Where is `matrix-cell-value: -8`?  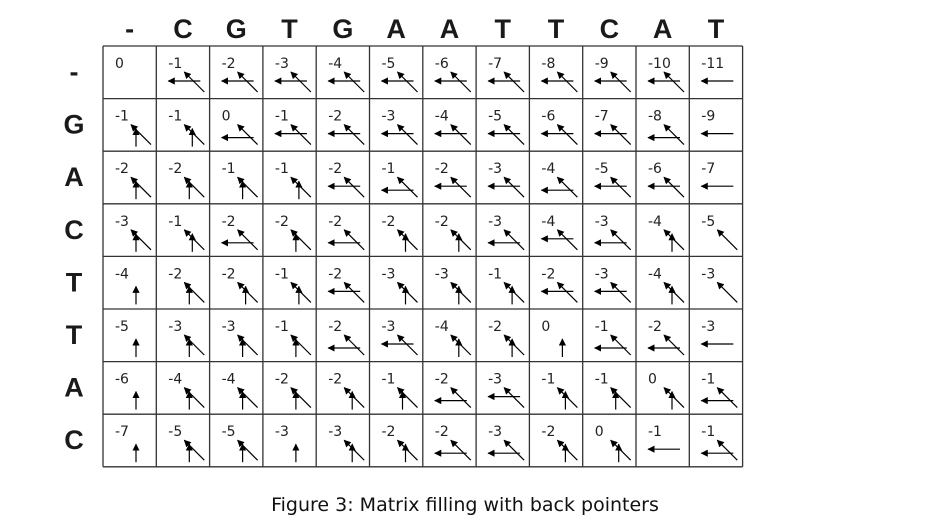 matrix-cell-value: -8 is located at coordinates (655, 117).